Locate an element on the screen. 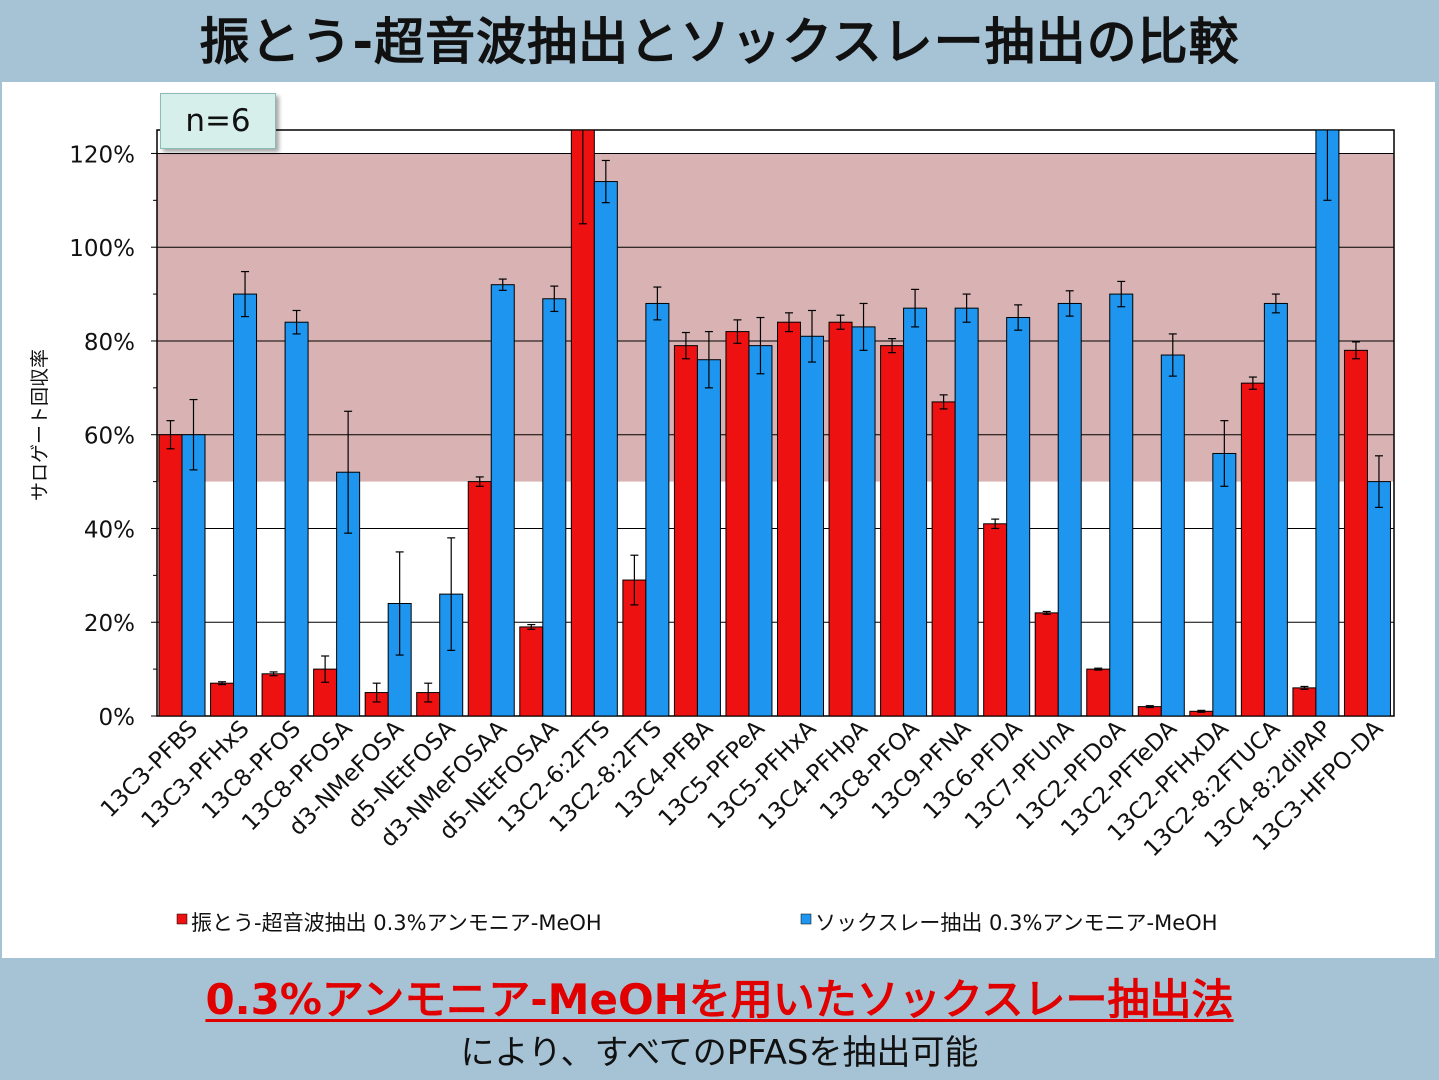 The height and width of the screenshot is (1080, 1439). footer-highlight-text: 0.3%アンモニア-MeOHを用いたソックスレー抽出法 is located at coordinates (719, 999).